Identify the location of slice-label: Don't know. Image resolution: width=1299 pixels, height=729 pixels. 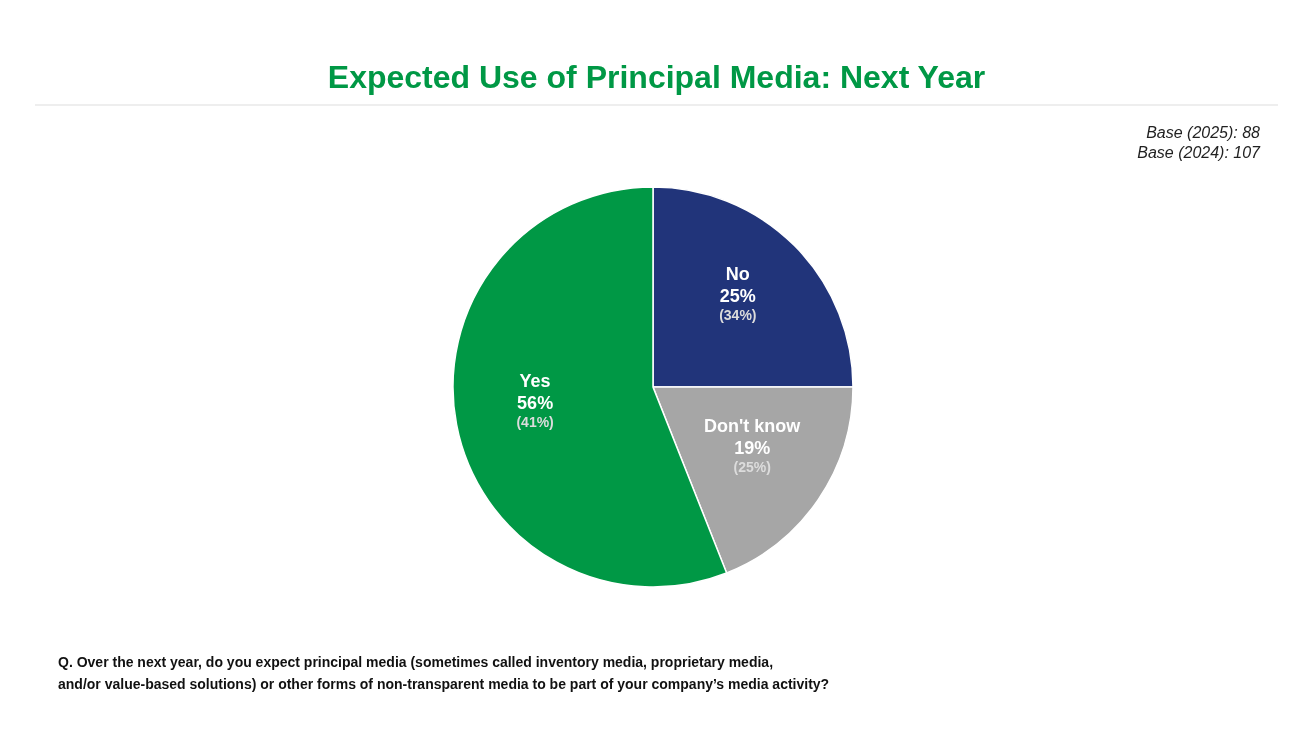
(753, 426).